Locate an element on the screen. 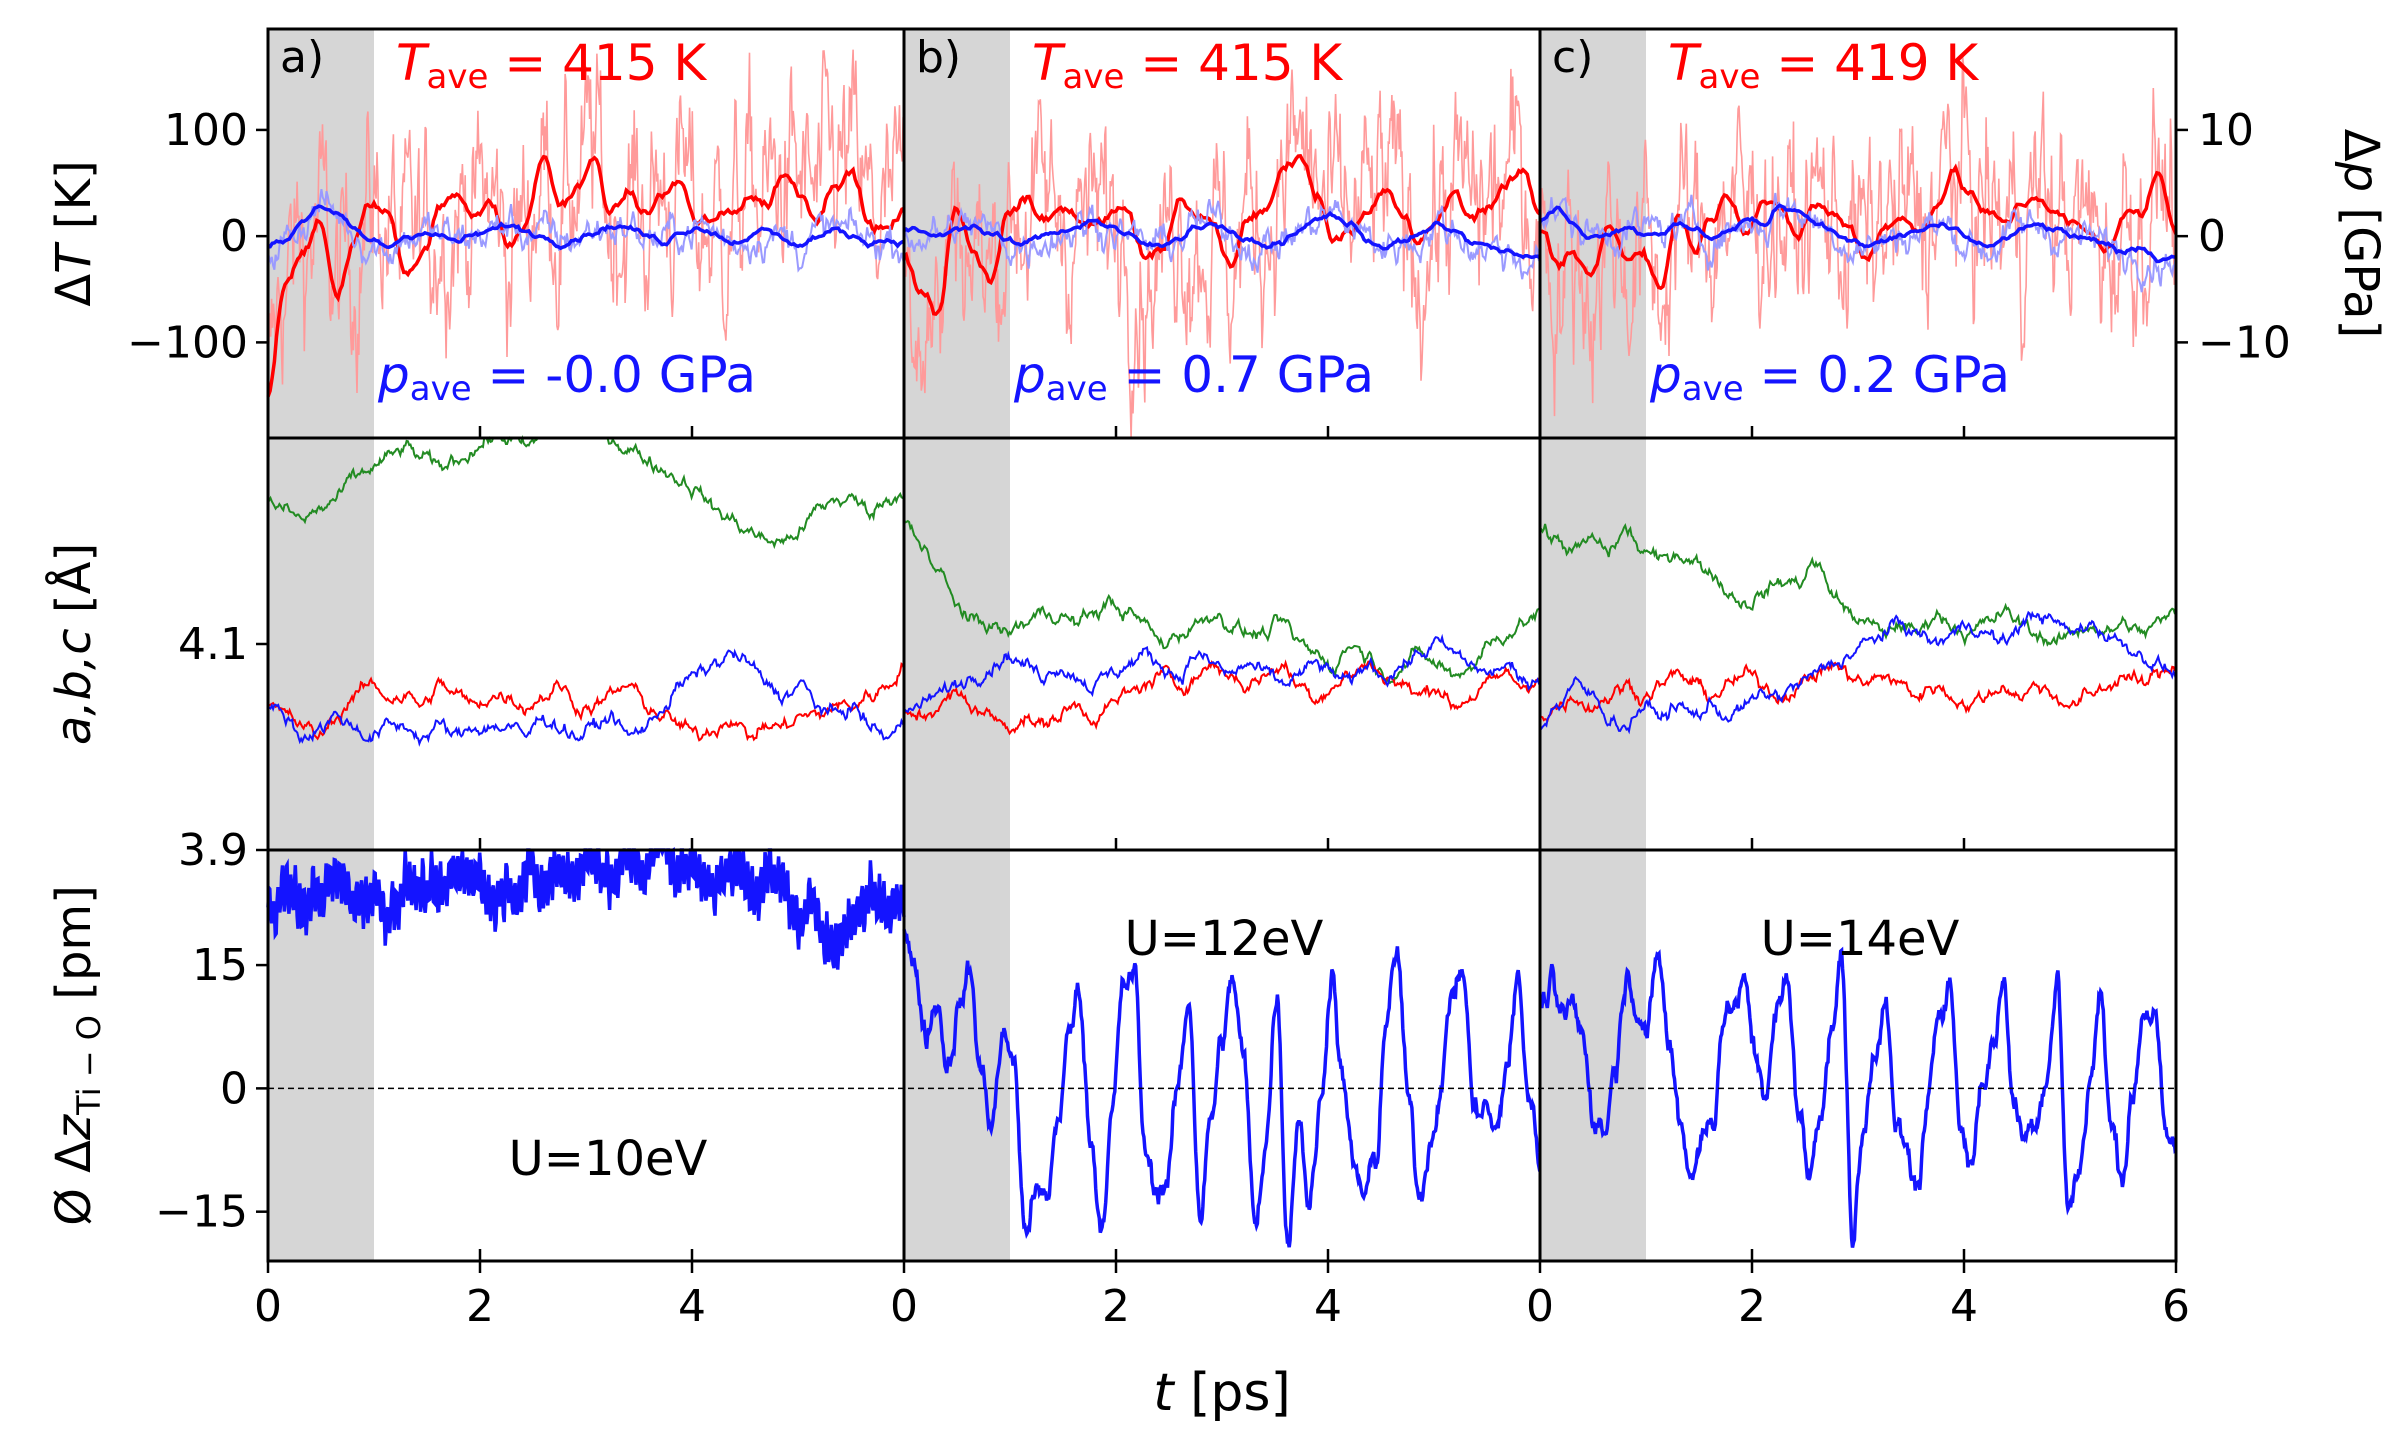  U-label-1: U=12eV is located at coordinates (1224, 939).